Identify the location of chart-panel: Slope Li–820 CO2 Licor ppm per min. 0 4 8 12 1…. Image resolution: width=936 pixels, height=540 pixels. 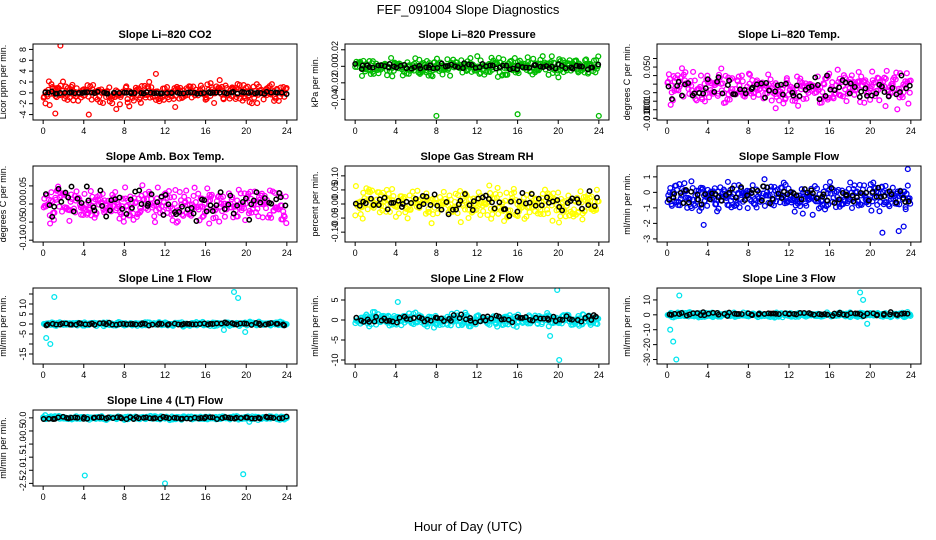
(149, 82).